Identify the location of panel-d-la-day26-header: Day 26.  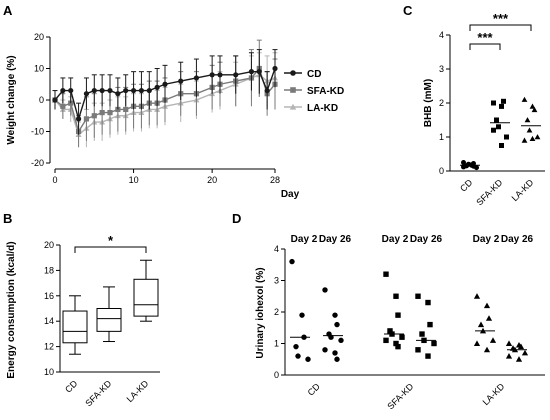
(517, 239).